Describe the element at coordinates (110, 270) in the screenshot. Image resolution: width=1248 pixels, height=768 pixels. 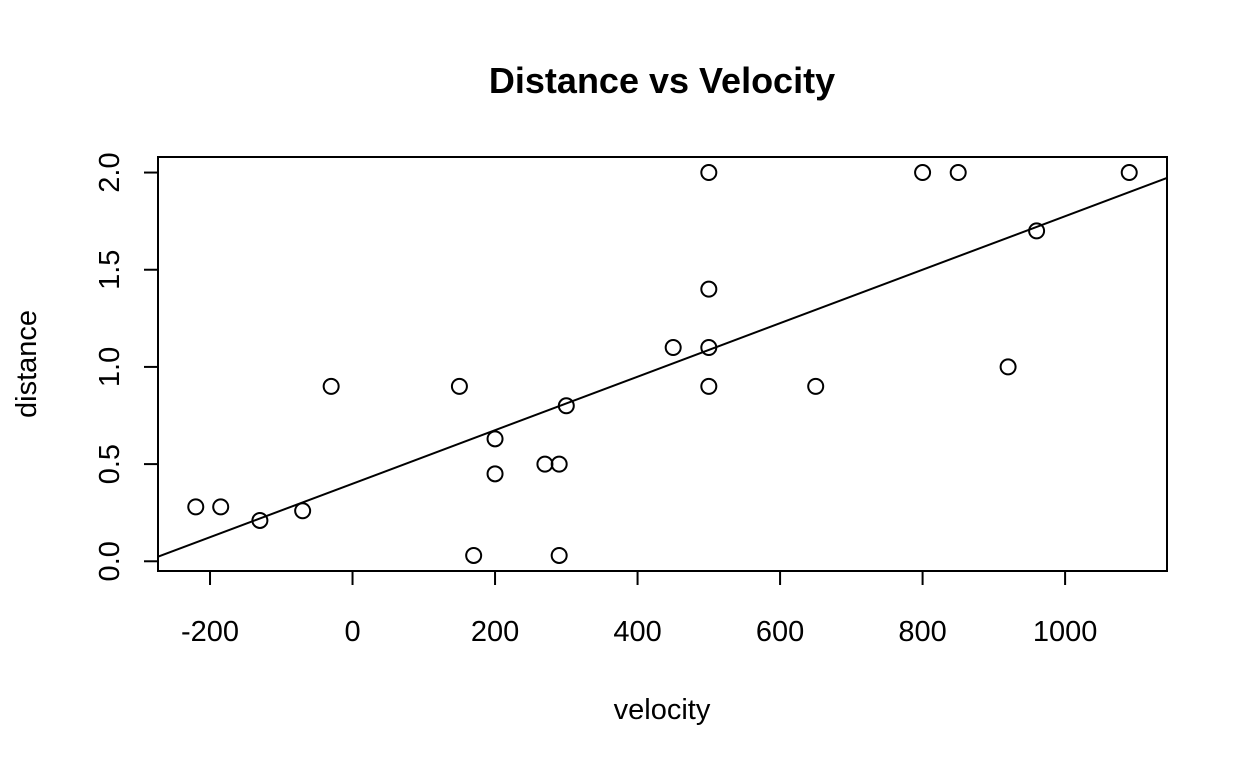
I see `y-tick-label: 1.5` at that location.